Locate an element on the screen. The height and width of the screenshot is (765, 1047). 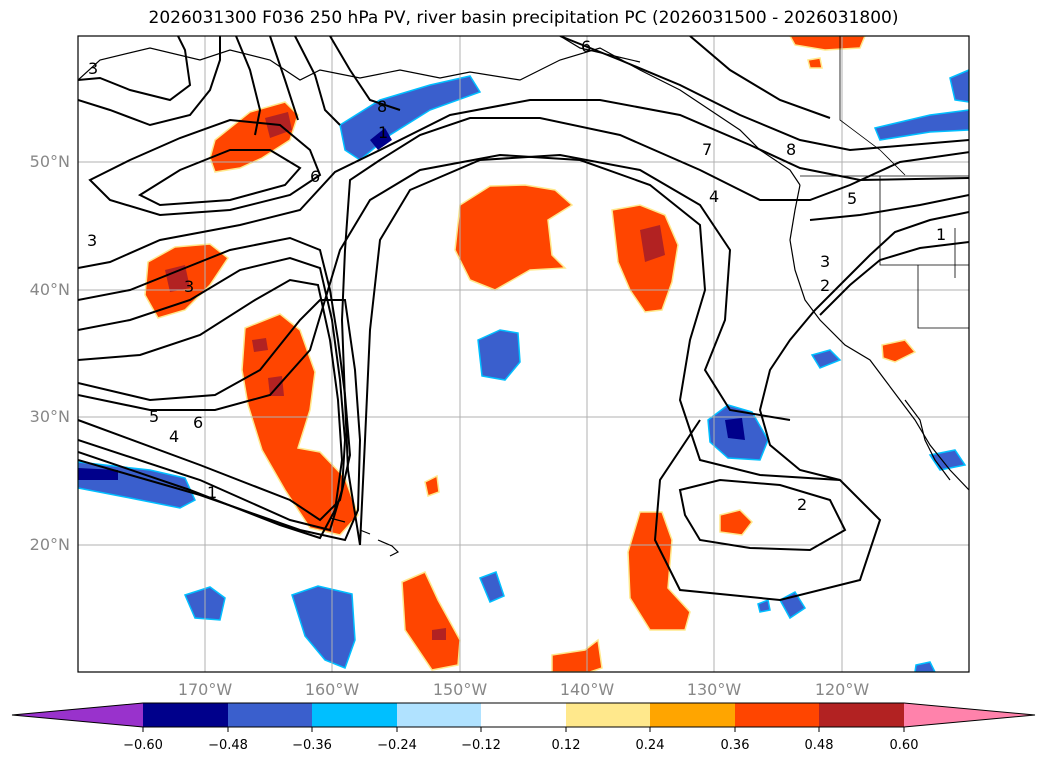
precip-negative-core is located at coordinates (381, 139).